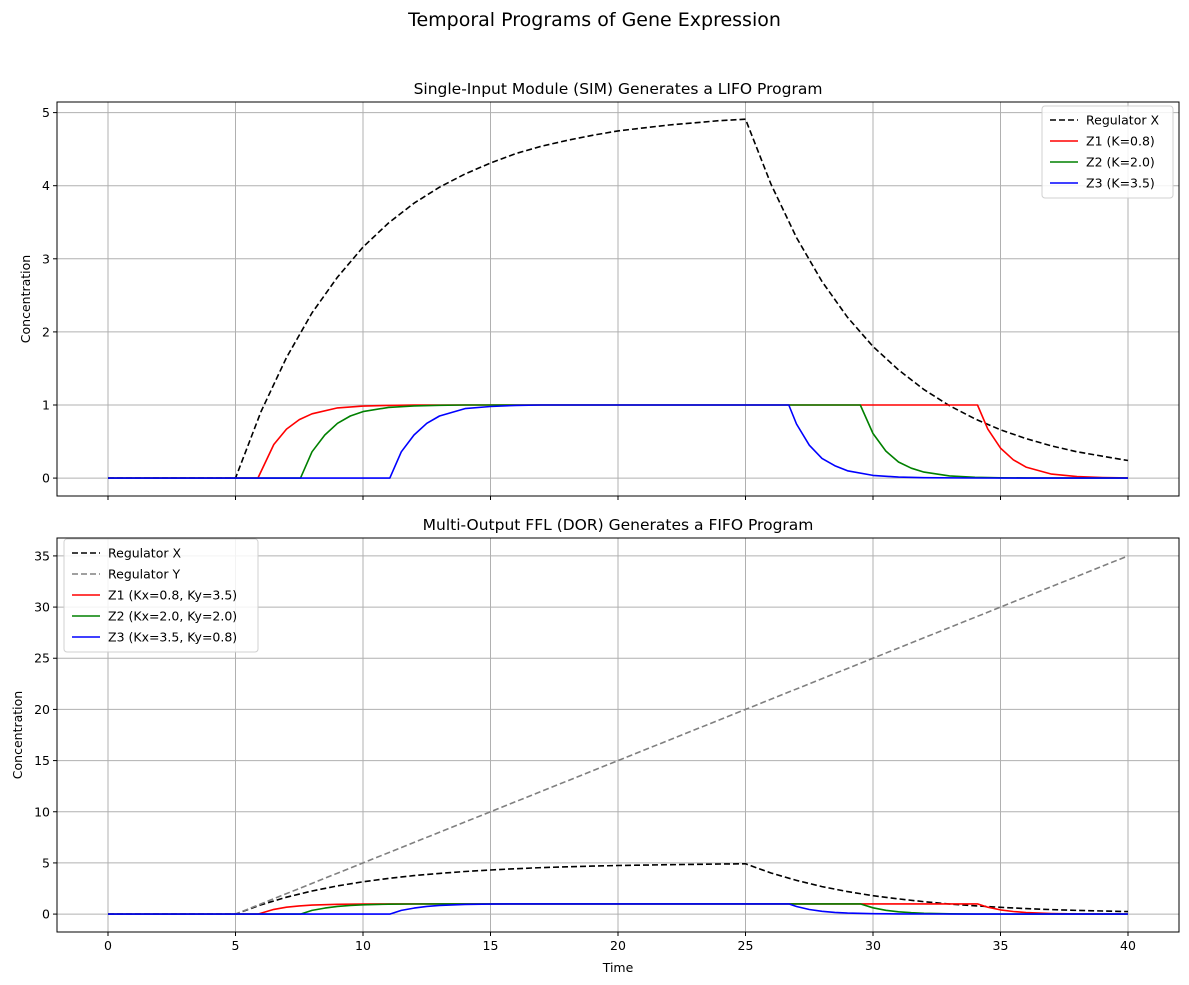 This screenshot has width=1189, height=985. What do you see at coordinates (618, 967) in the screenshot?
I see `chart-2-xlabel: Time` at bounding box center [618, 967].